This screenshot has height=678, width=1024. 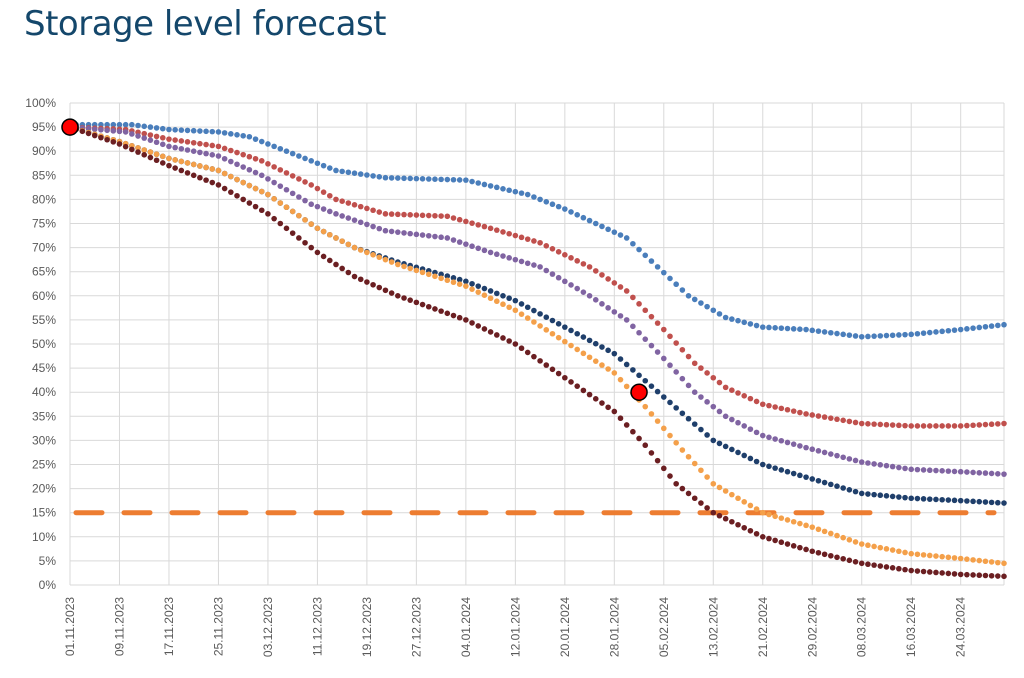 What do you see at coordinates (169, 626) in the screenshot?
I see `x-tick-label: 17.11.2023` at bounding box center [169, 626].